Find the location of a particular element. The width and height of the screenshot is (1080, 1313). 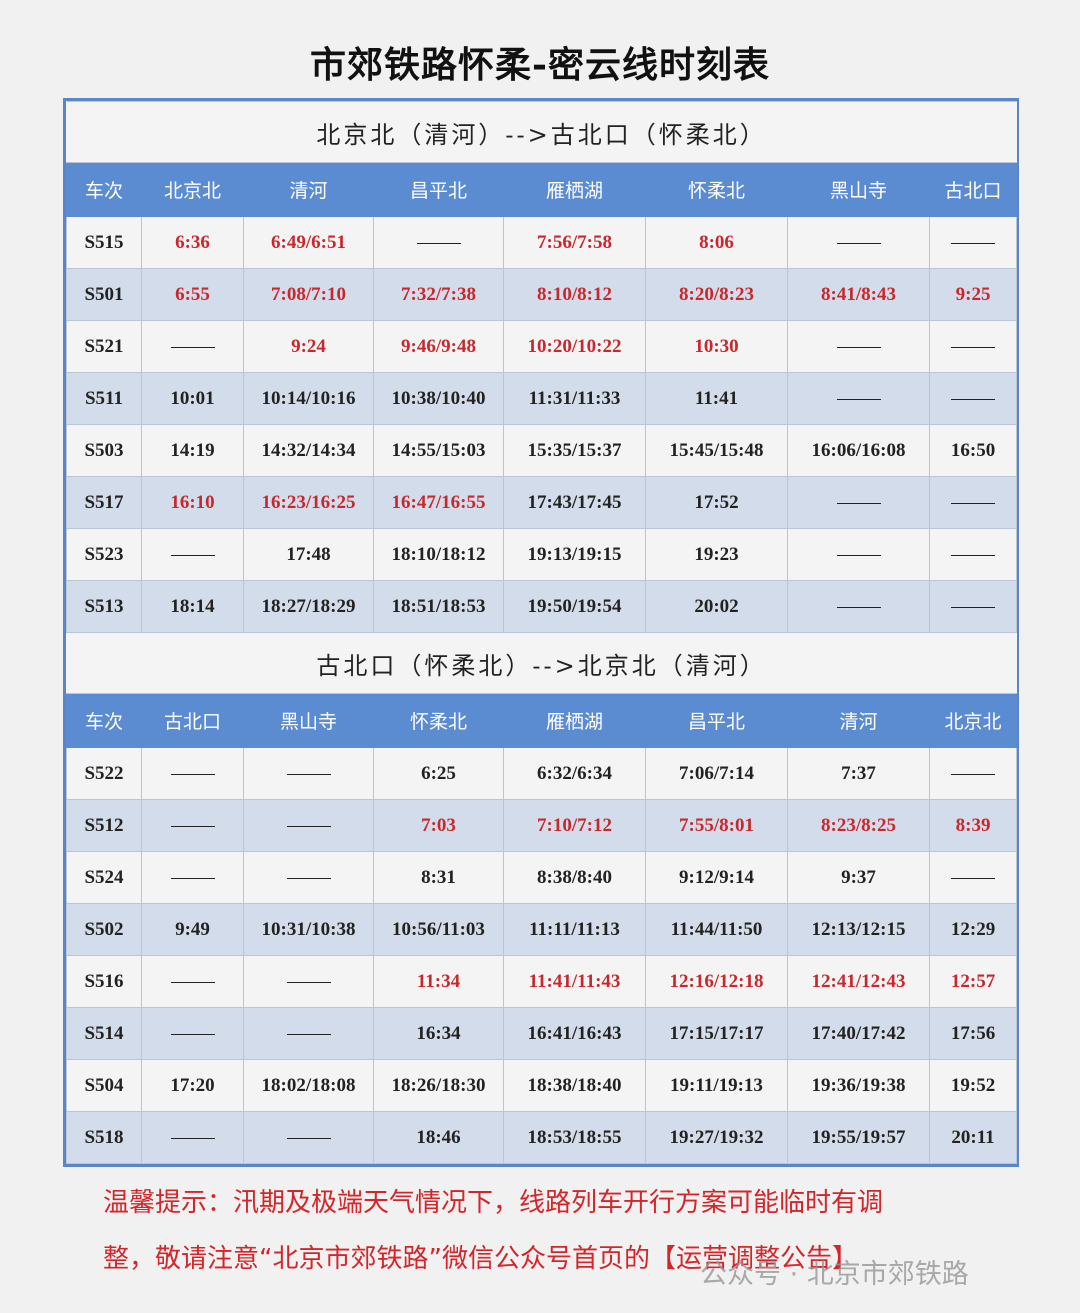

time-cell: 12:57 is located at coordinates (973, 981).